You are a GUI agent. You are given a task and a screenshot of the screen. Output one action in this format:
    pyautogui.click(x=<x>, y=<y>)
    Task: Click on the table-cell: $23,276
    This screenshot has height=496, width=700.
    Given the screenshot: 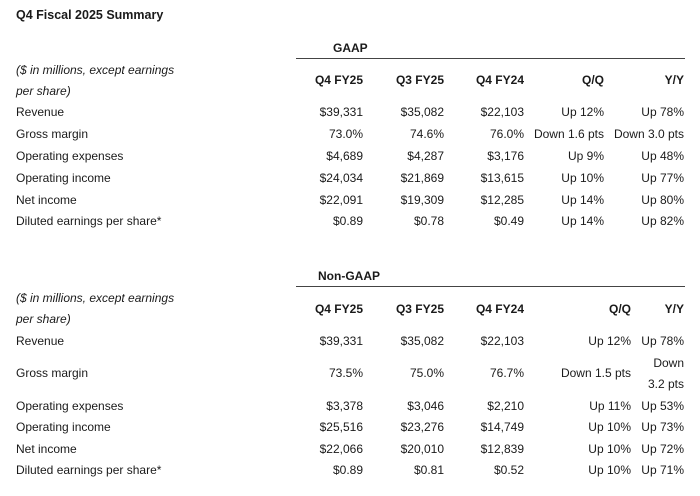 What is the action you would take?
    pyautogui.click(x=422, y=427)
    